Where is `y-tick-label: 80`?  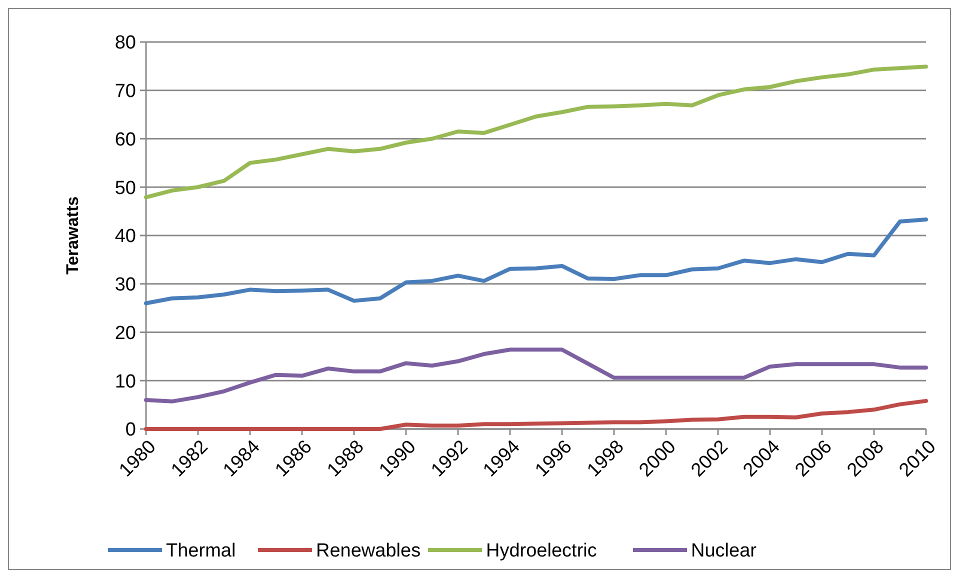
y-tick-label: 80 is located at coordinates (125, 43).